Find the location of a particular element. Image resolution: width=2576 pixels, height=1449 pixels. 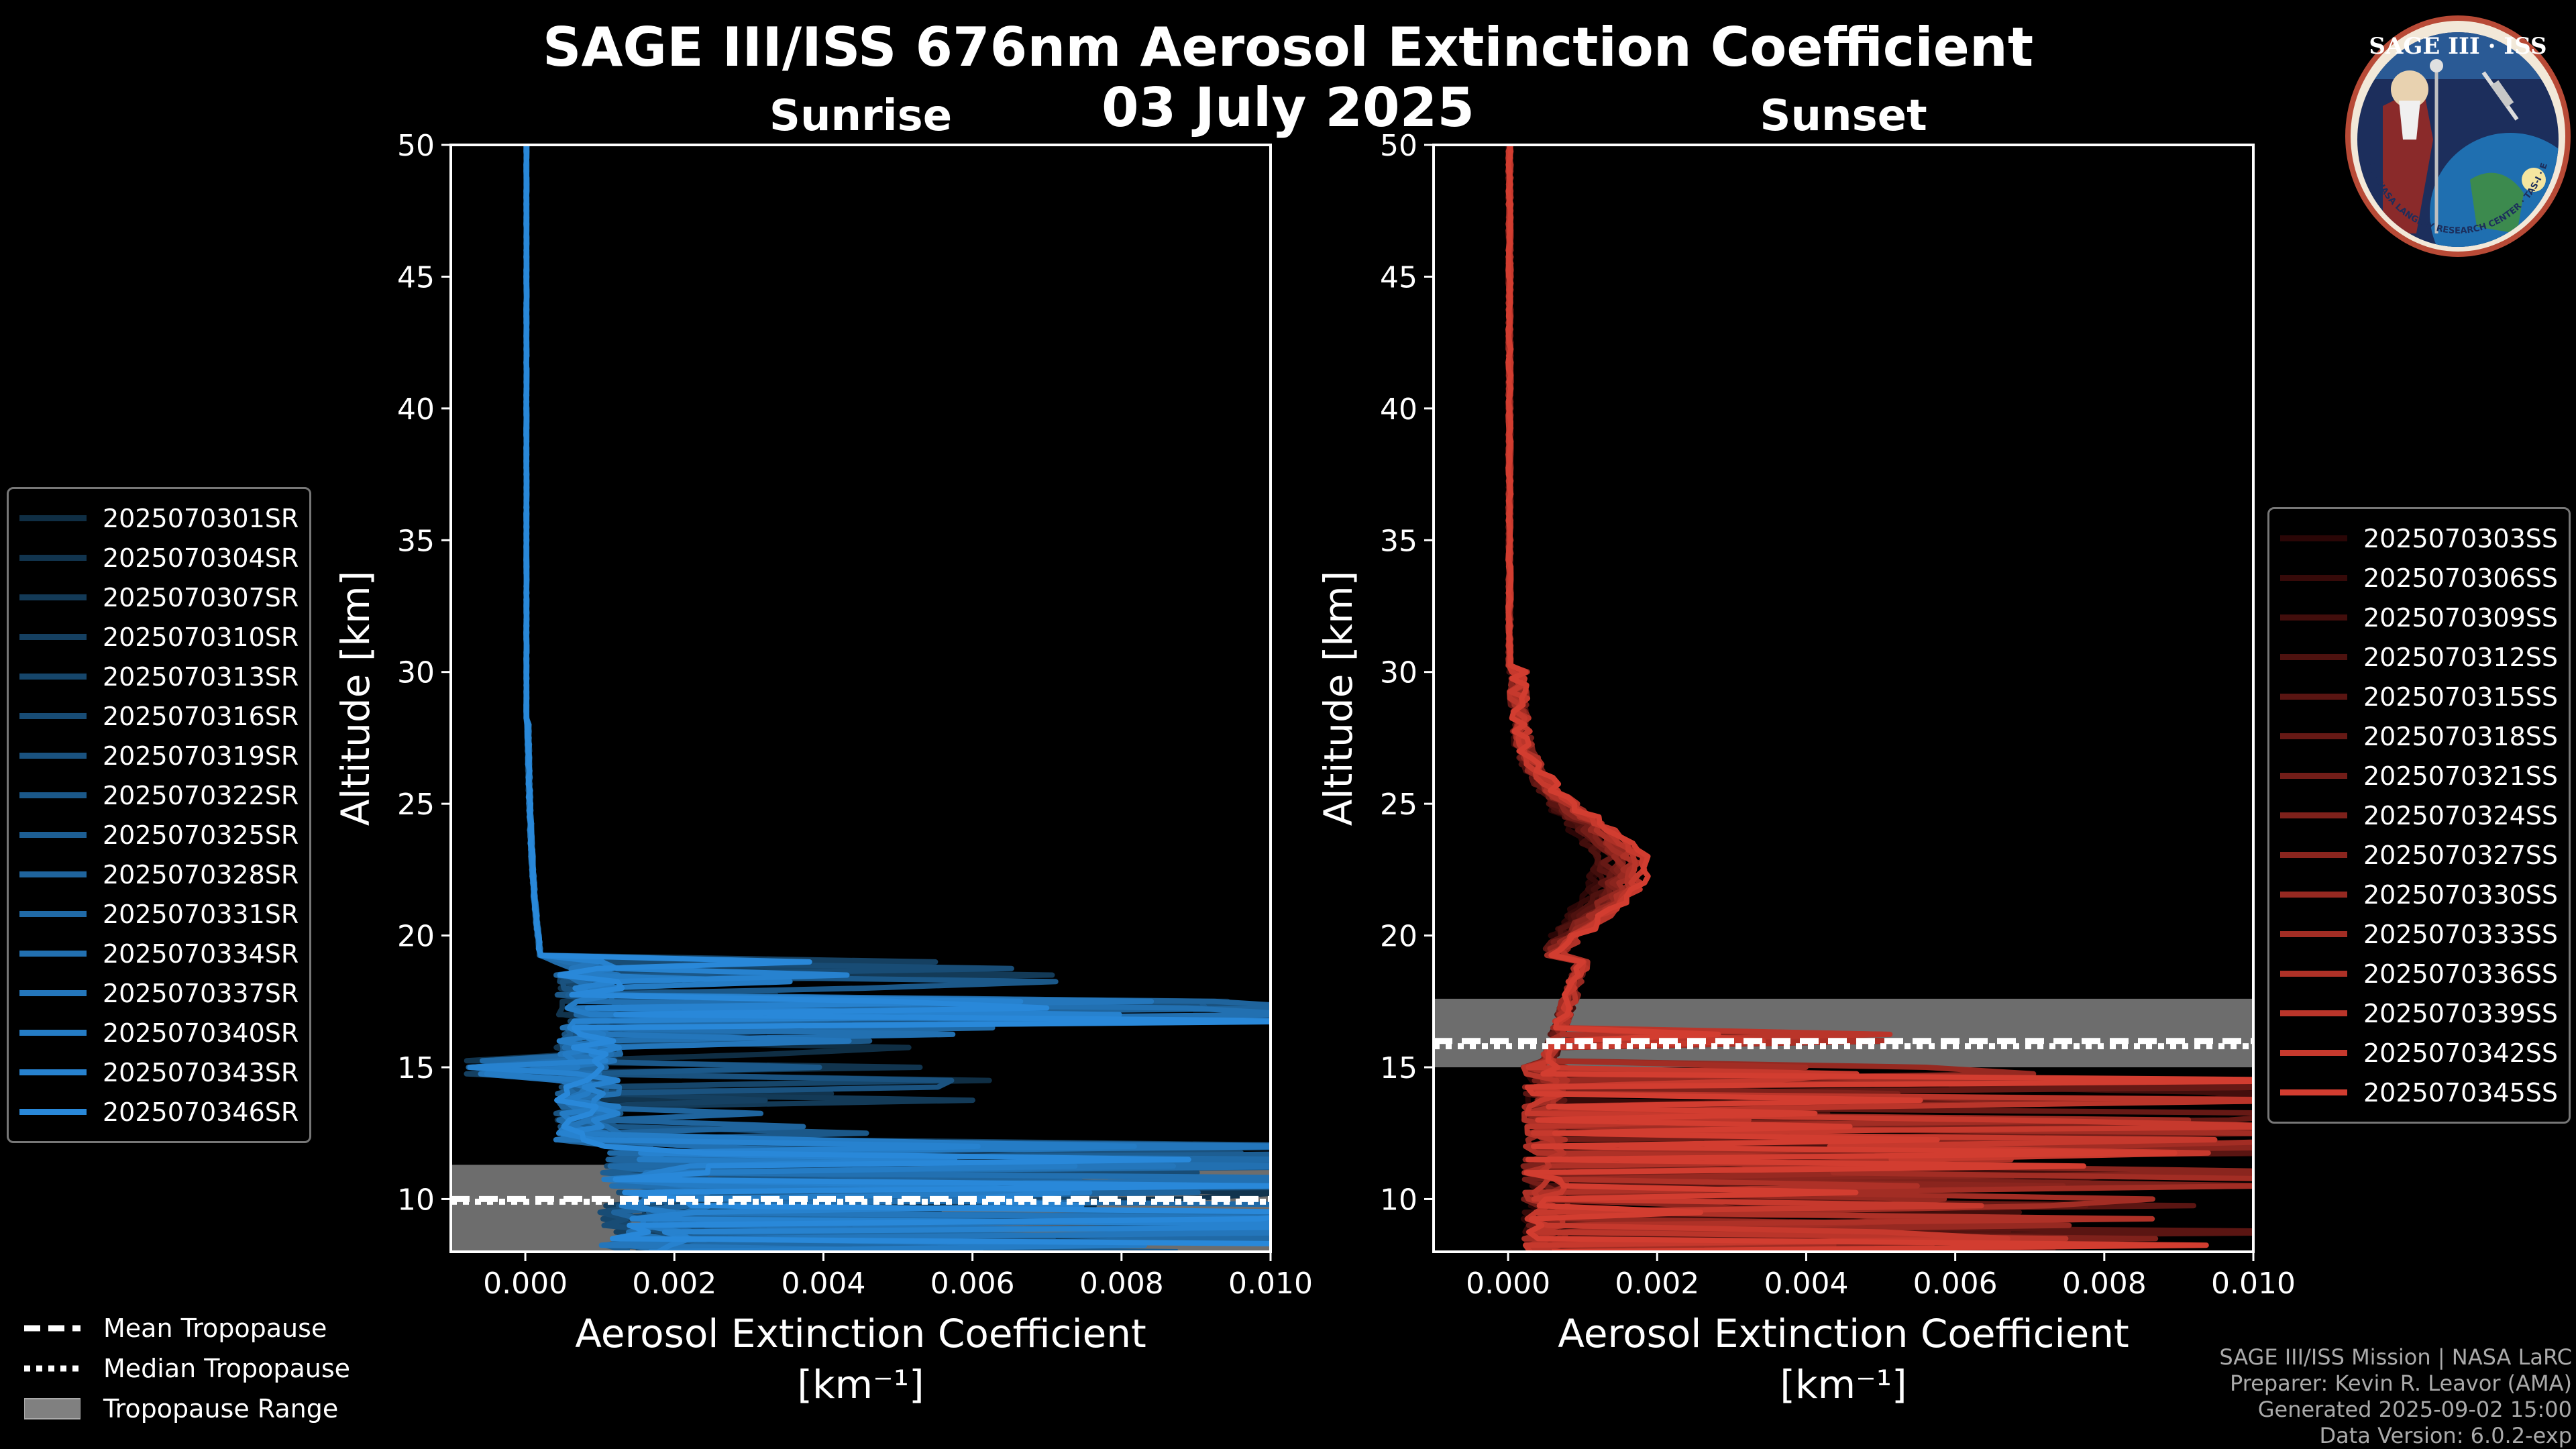

mean-tropopause-label: Mean Tropopause is located at coordinates (215, 1328).